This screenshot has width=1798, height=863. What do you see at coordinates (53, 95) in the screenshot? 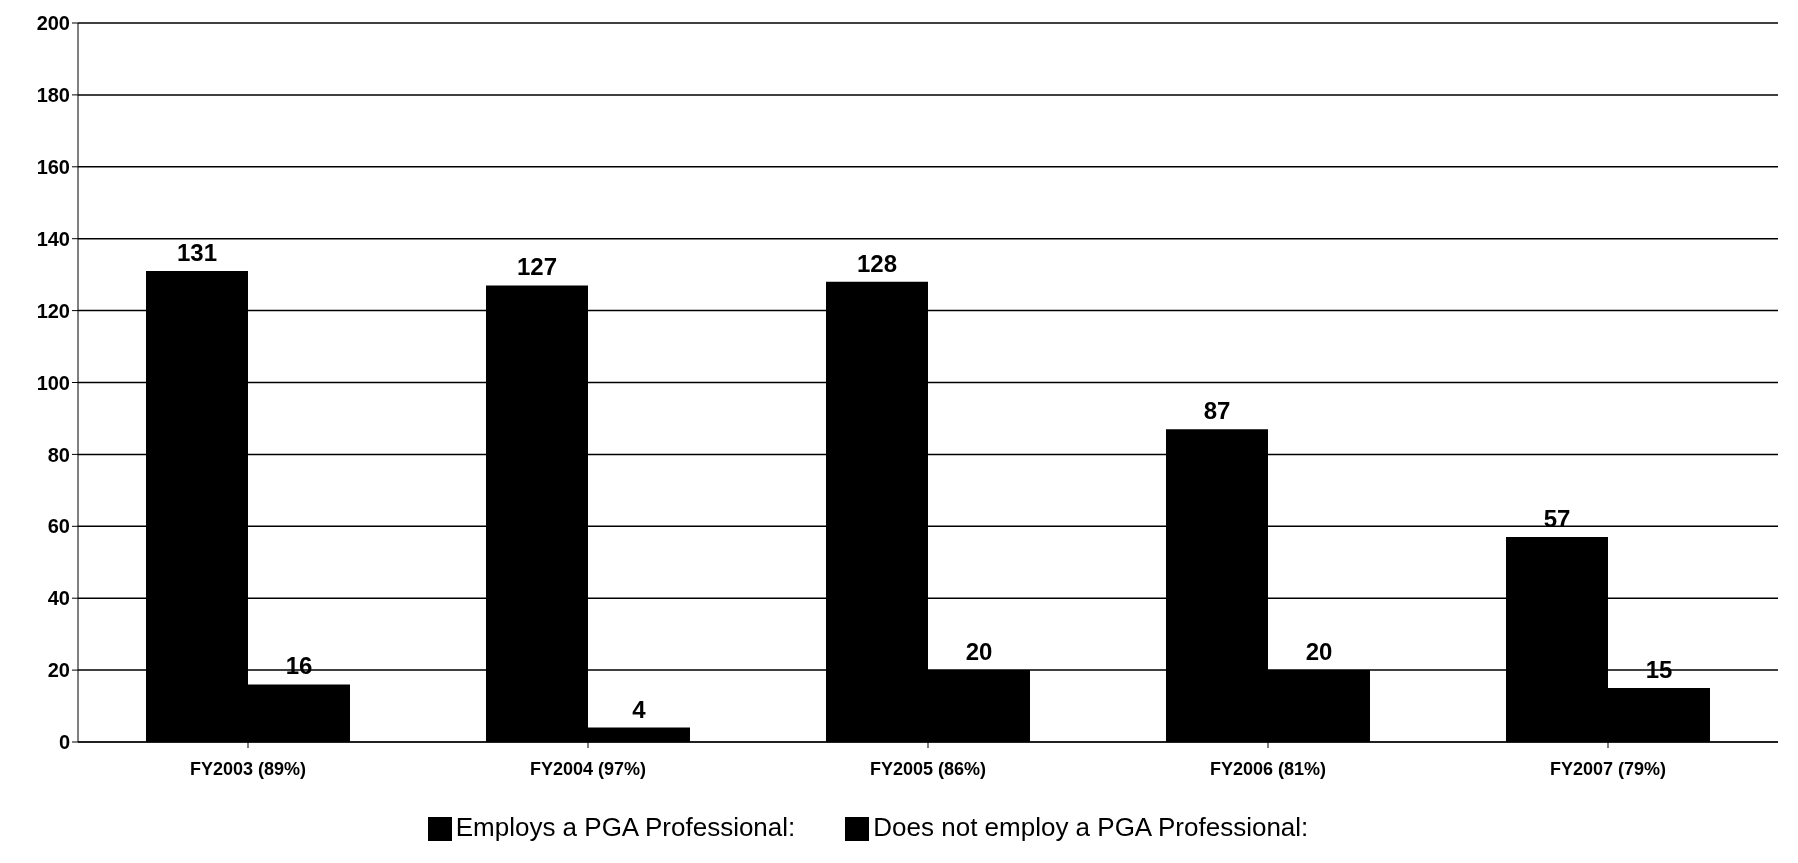
I see `y-tick-label: 180` at bounding box center [53, 95].